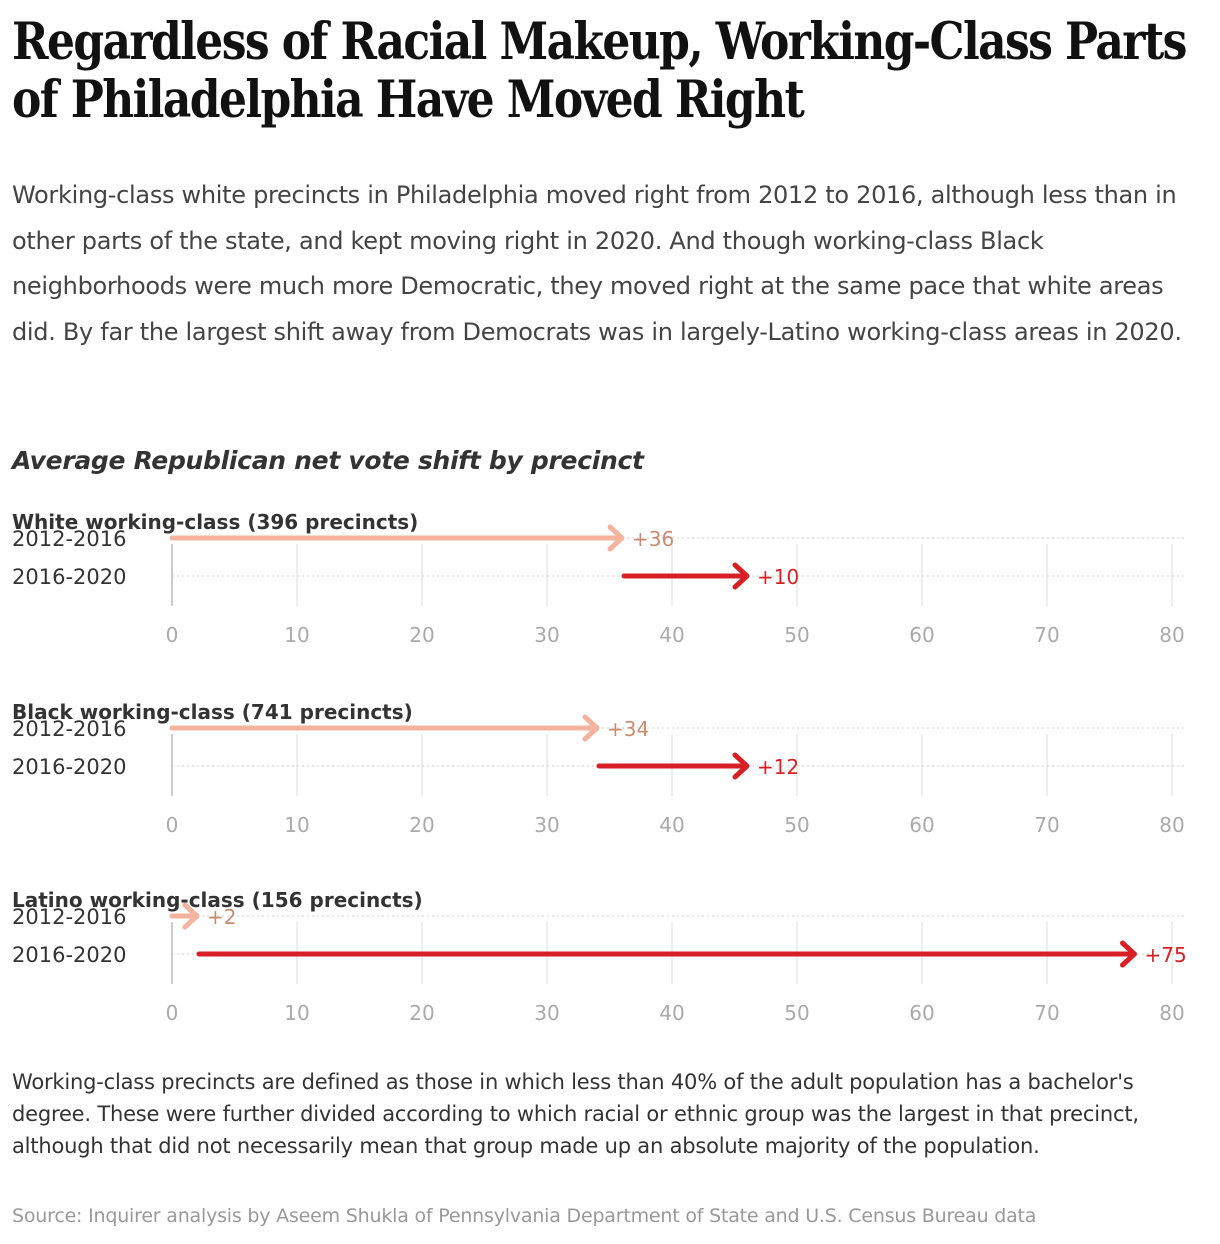 This screenshot has width=1220, height=1244. What do you see at coordinates (212, 712) in the screenshot?
I see `panel-title: Black working-class (741 precincts)` at bounding box center [212, 712].